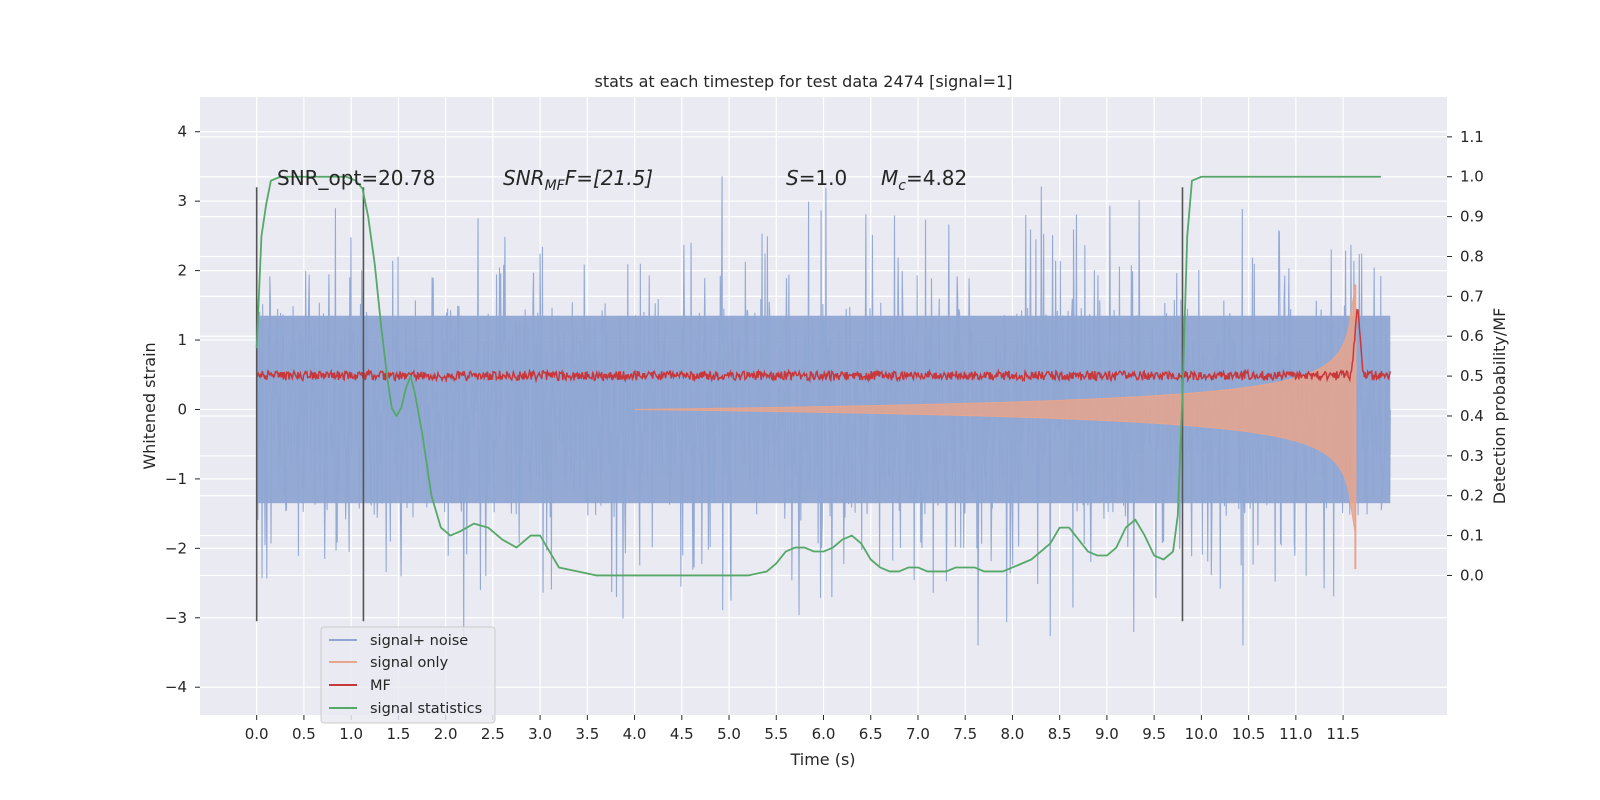 This screenshot has width=1600, height=800. What do you see at coordinates (1472, 496) in the screenshot?
I see `y2-tick-label: 0.2` at bounding box center [1472, 496].